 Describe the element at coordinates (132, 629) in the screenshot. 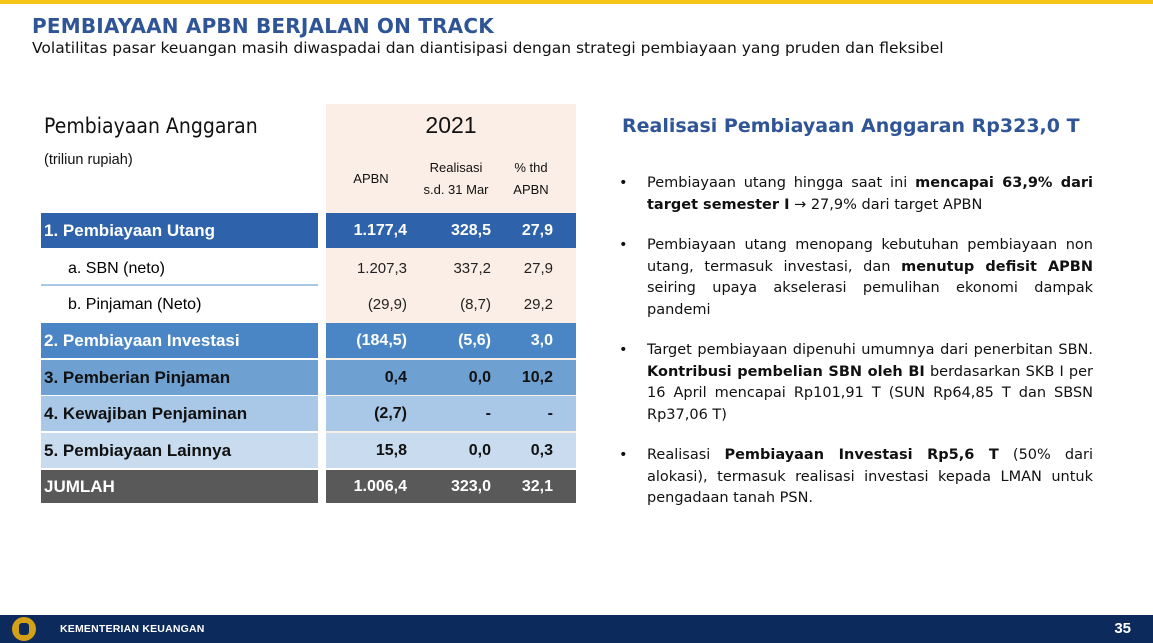

I see `footer-org-name: KEMENTERIAN KEUANGAN` at that location.